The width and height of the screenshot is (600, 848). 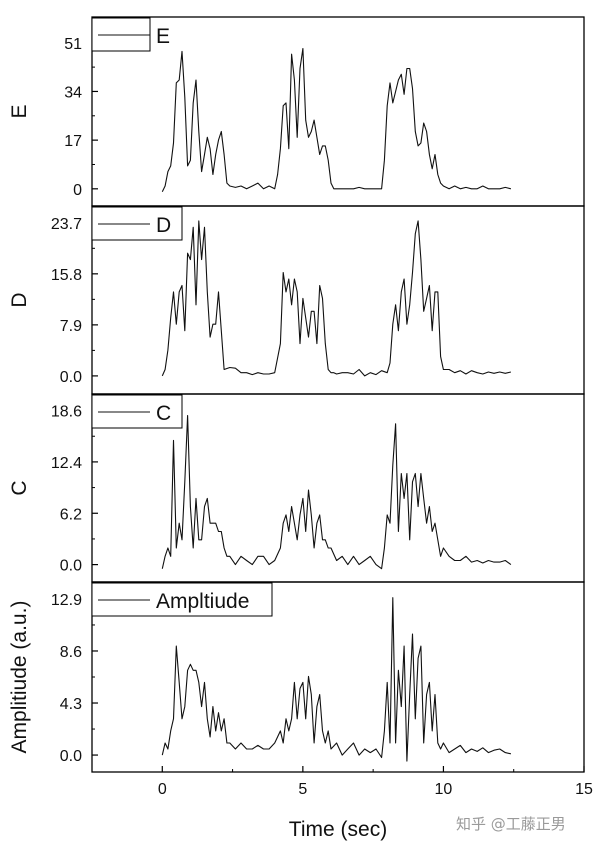 What do you see at coordinates (375, 782) in the screenshot?
I see `shared-x-axis: 0 5 10 15` at bounding box center [375, 782].